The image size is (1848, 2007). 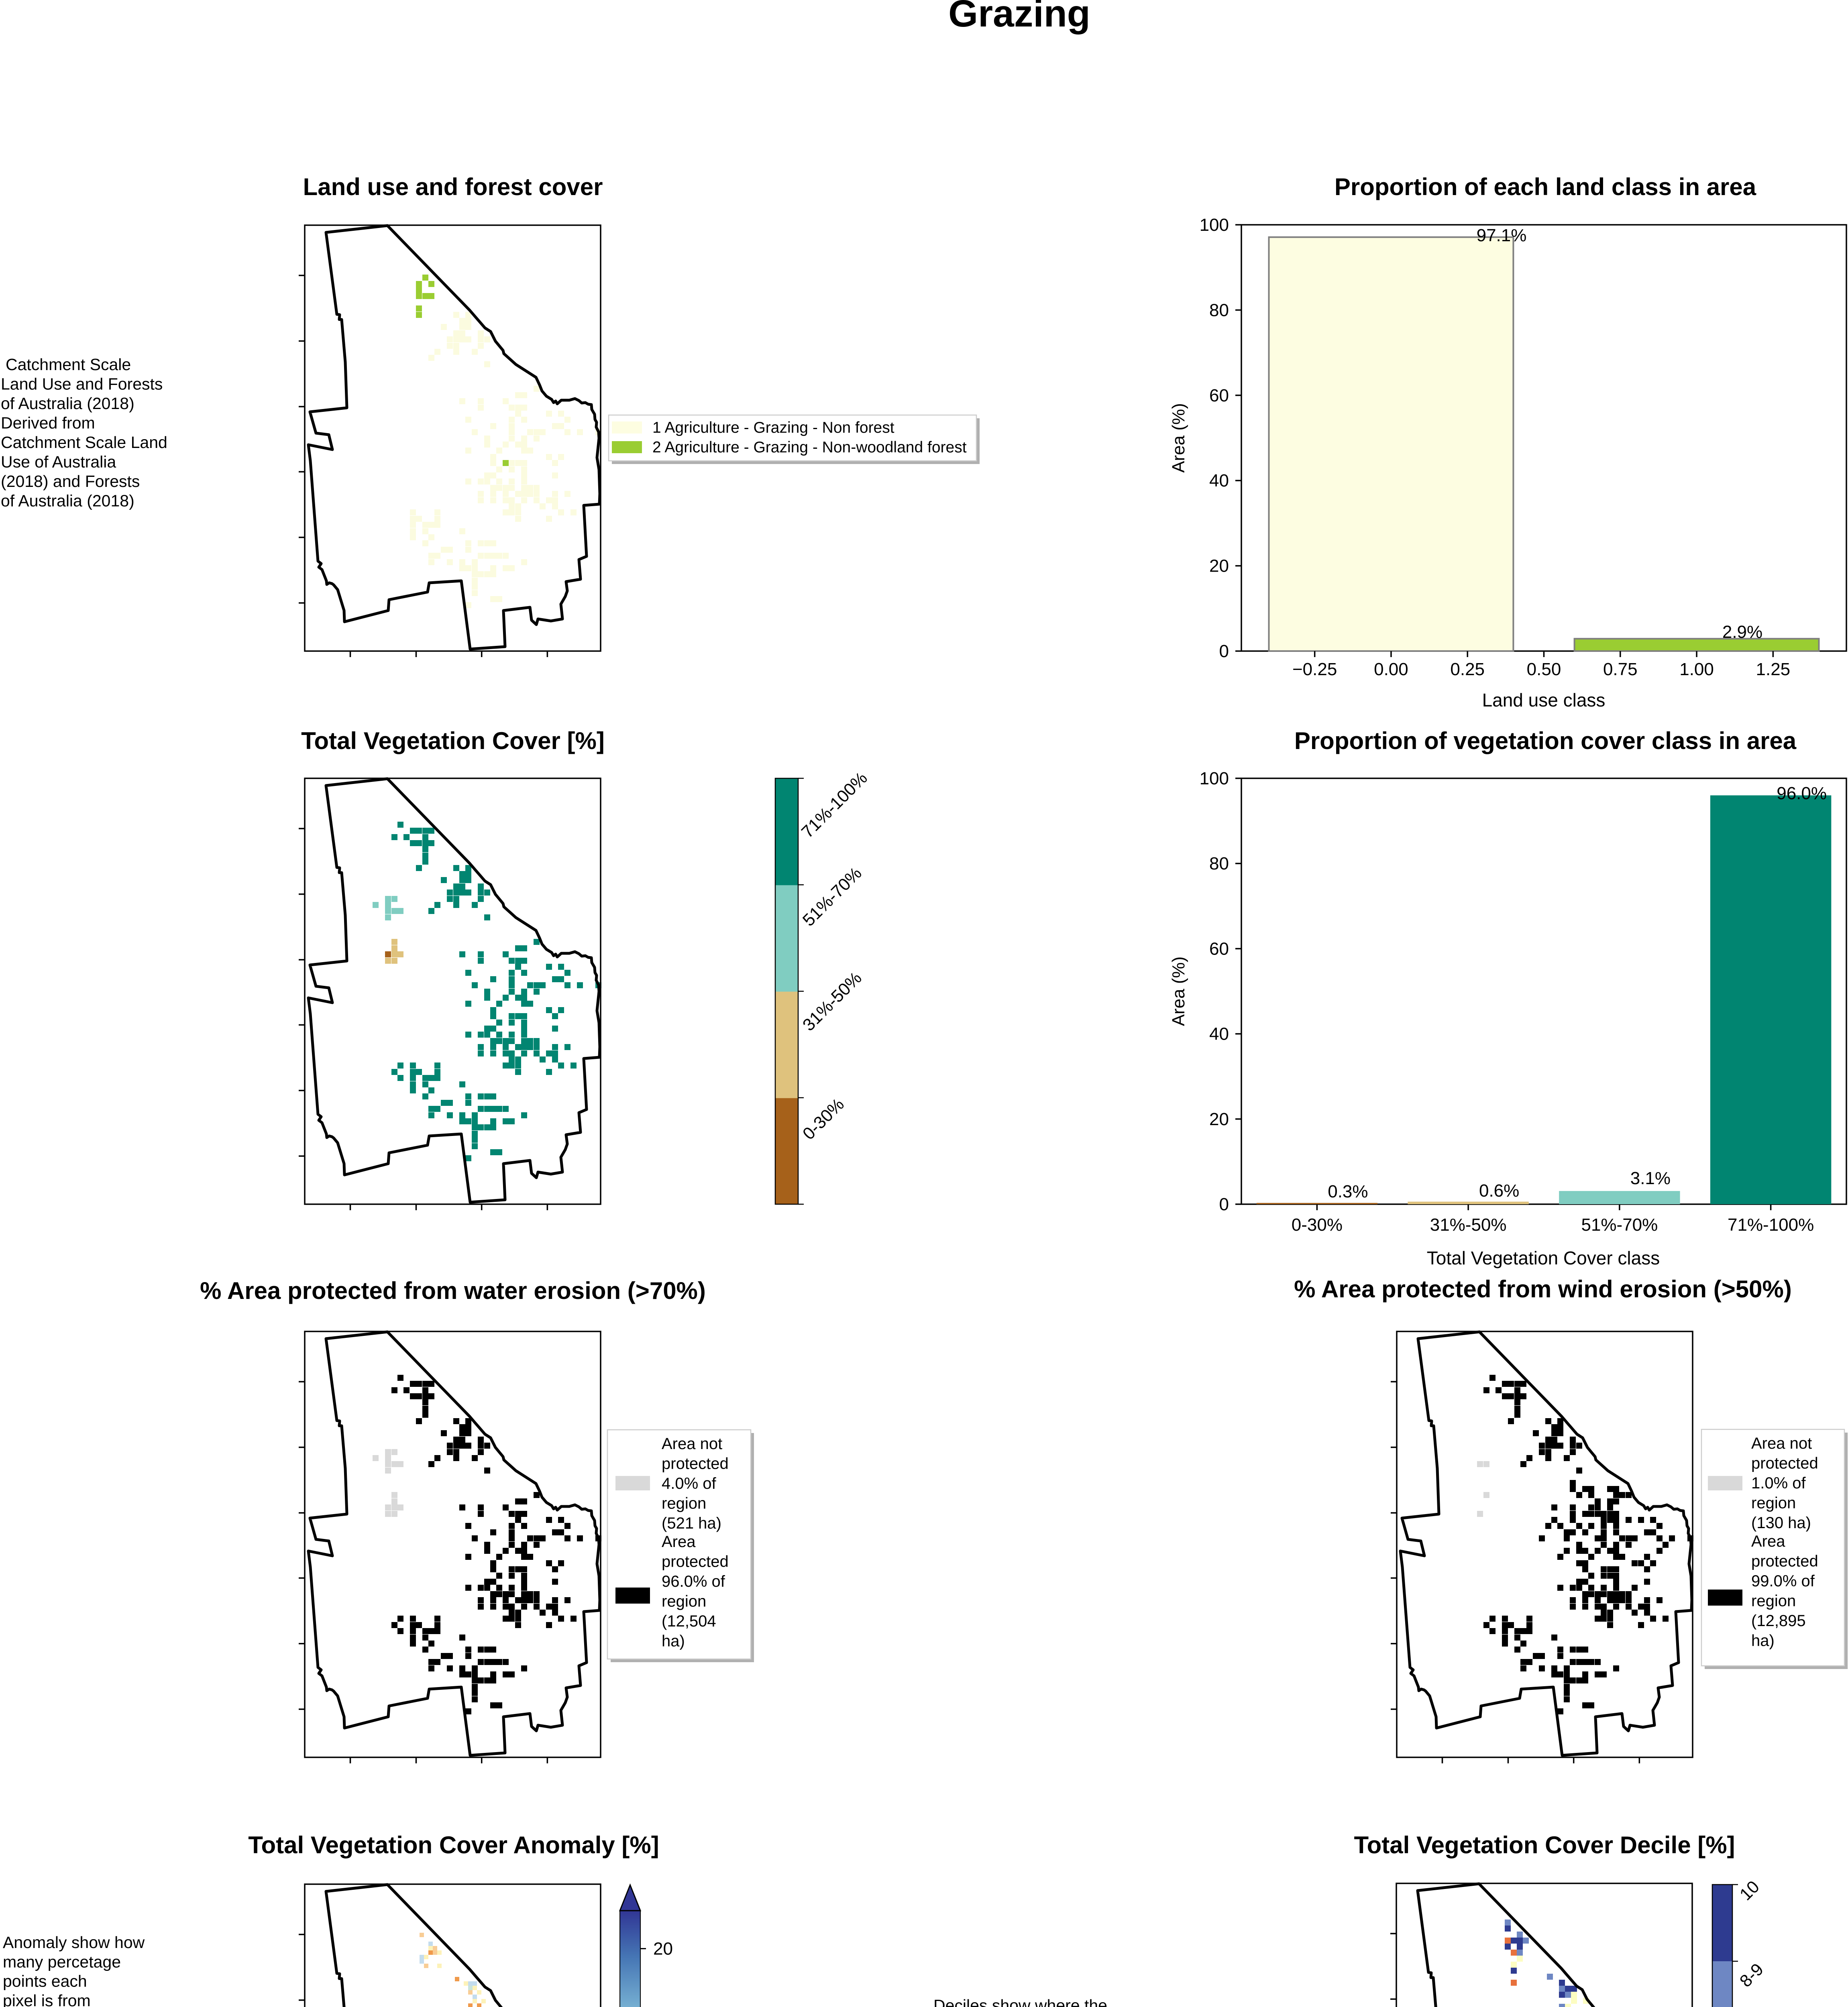 What do you see at coordinates (1545, 186) in the screenshot?
I see `svg-text:Proportion of each land class: Proportion of each land class in area` at bounding box center [1545, 186].